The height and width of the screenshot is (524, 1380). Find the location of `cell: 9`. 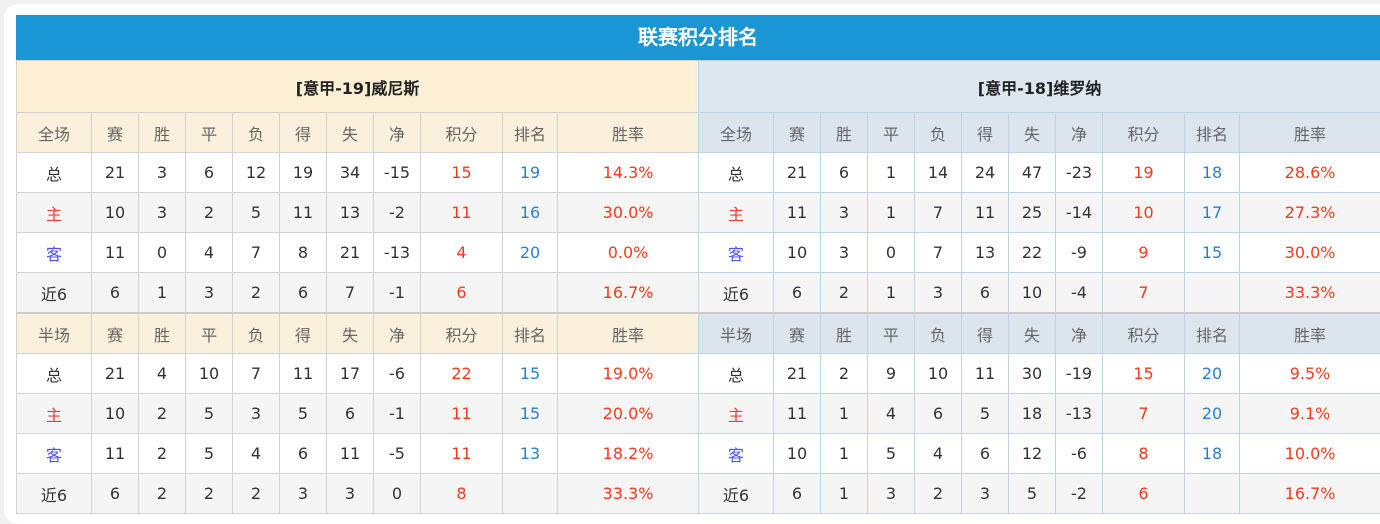

cell: 9 is located at coordinates (1144, 253).